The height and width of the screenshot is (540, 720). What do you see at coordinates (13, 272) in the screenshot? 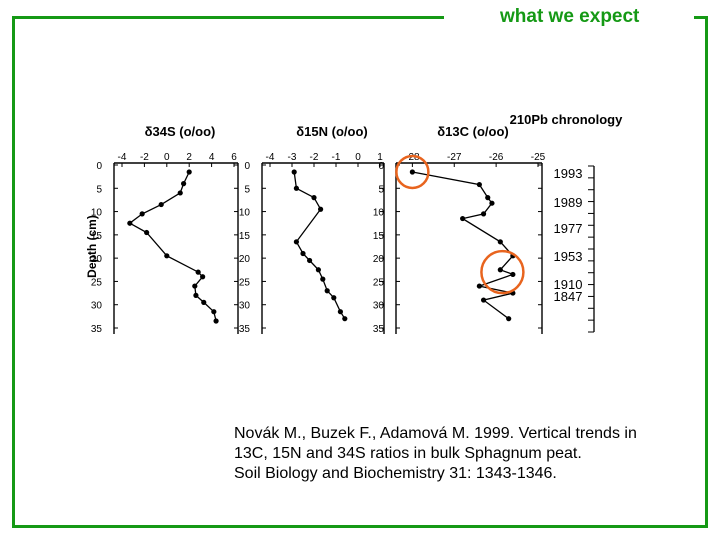
I see `frame-left-line` at bounding box center [13, 272].